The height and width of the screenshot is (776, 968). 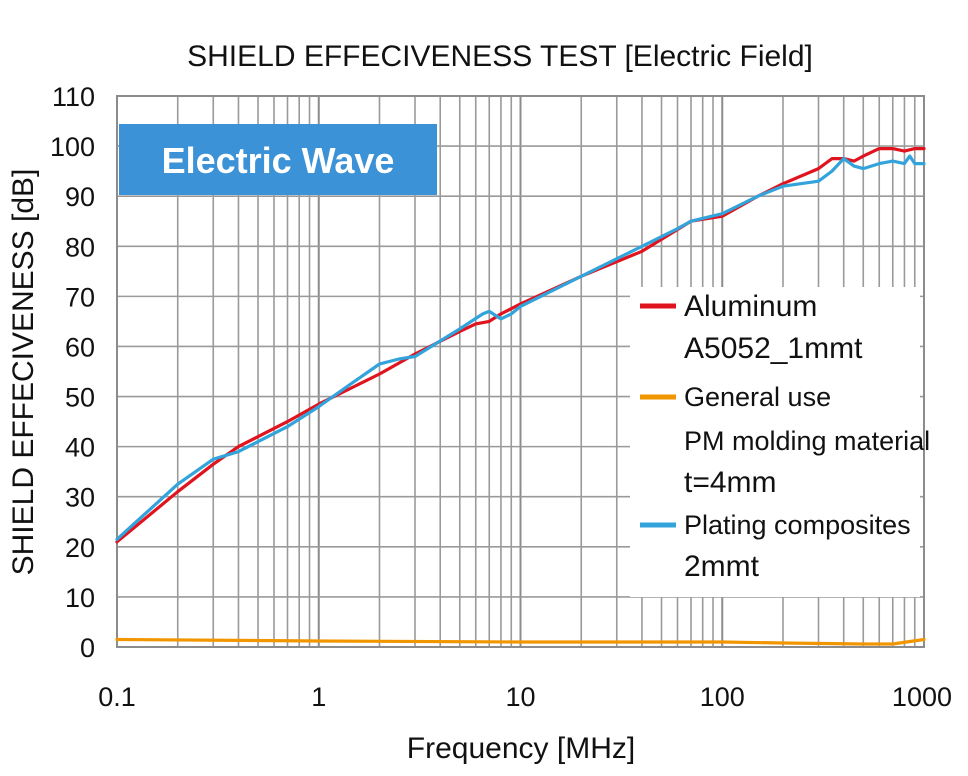 What do you see at coordinates (722, 566) in the screenshot?
I see `legend-label-plating-composites-line2: 2mmt` at bounding box center [722, 566].